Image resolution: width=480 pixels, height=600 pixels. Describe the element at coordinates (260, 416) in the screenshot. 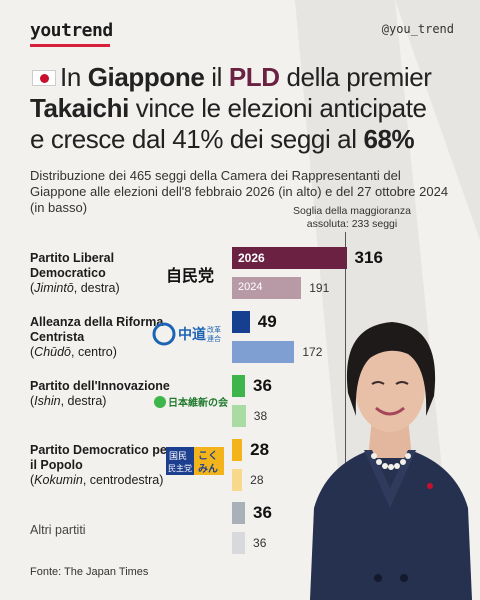

I see `value-label-ishin-2024: 38` at that location.